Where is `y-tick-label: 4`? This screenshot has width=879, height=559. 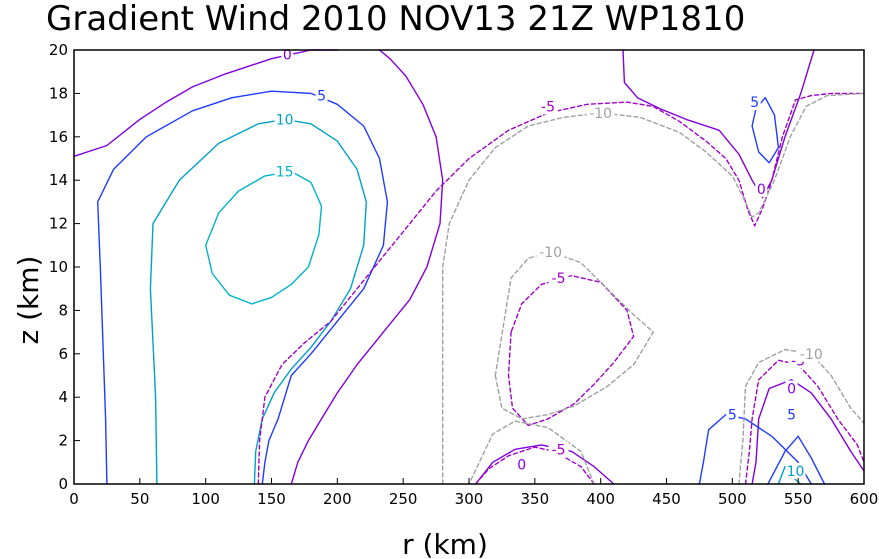
y-tick-label: 4 is located at coordinates (63, 397).